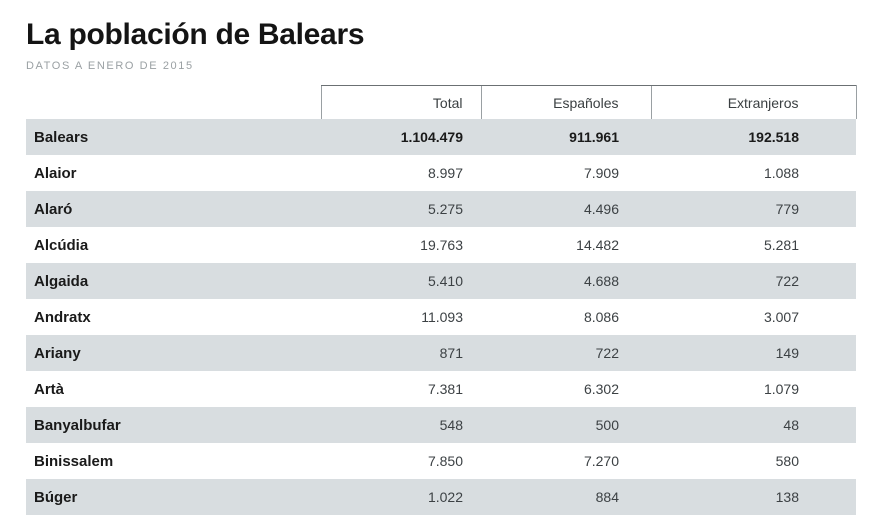 The height and width of the screenshot is (515, 880). What do you see at coordinates (55, 173) in the screenshot?
I see `municipality-name: Alaior` at bounding box center [55, 173].